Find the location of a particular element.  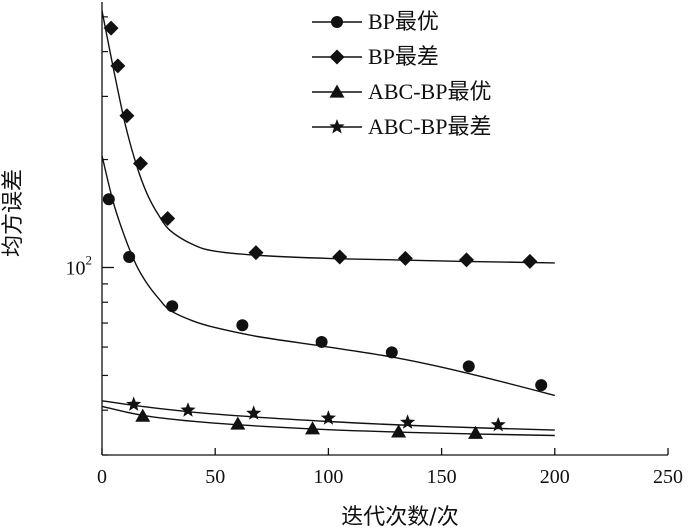

x-axis-label: 迭代次数/次 is located at coordinates (399, 517).